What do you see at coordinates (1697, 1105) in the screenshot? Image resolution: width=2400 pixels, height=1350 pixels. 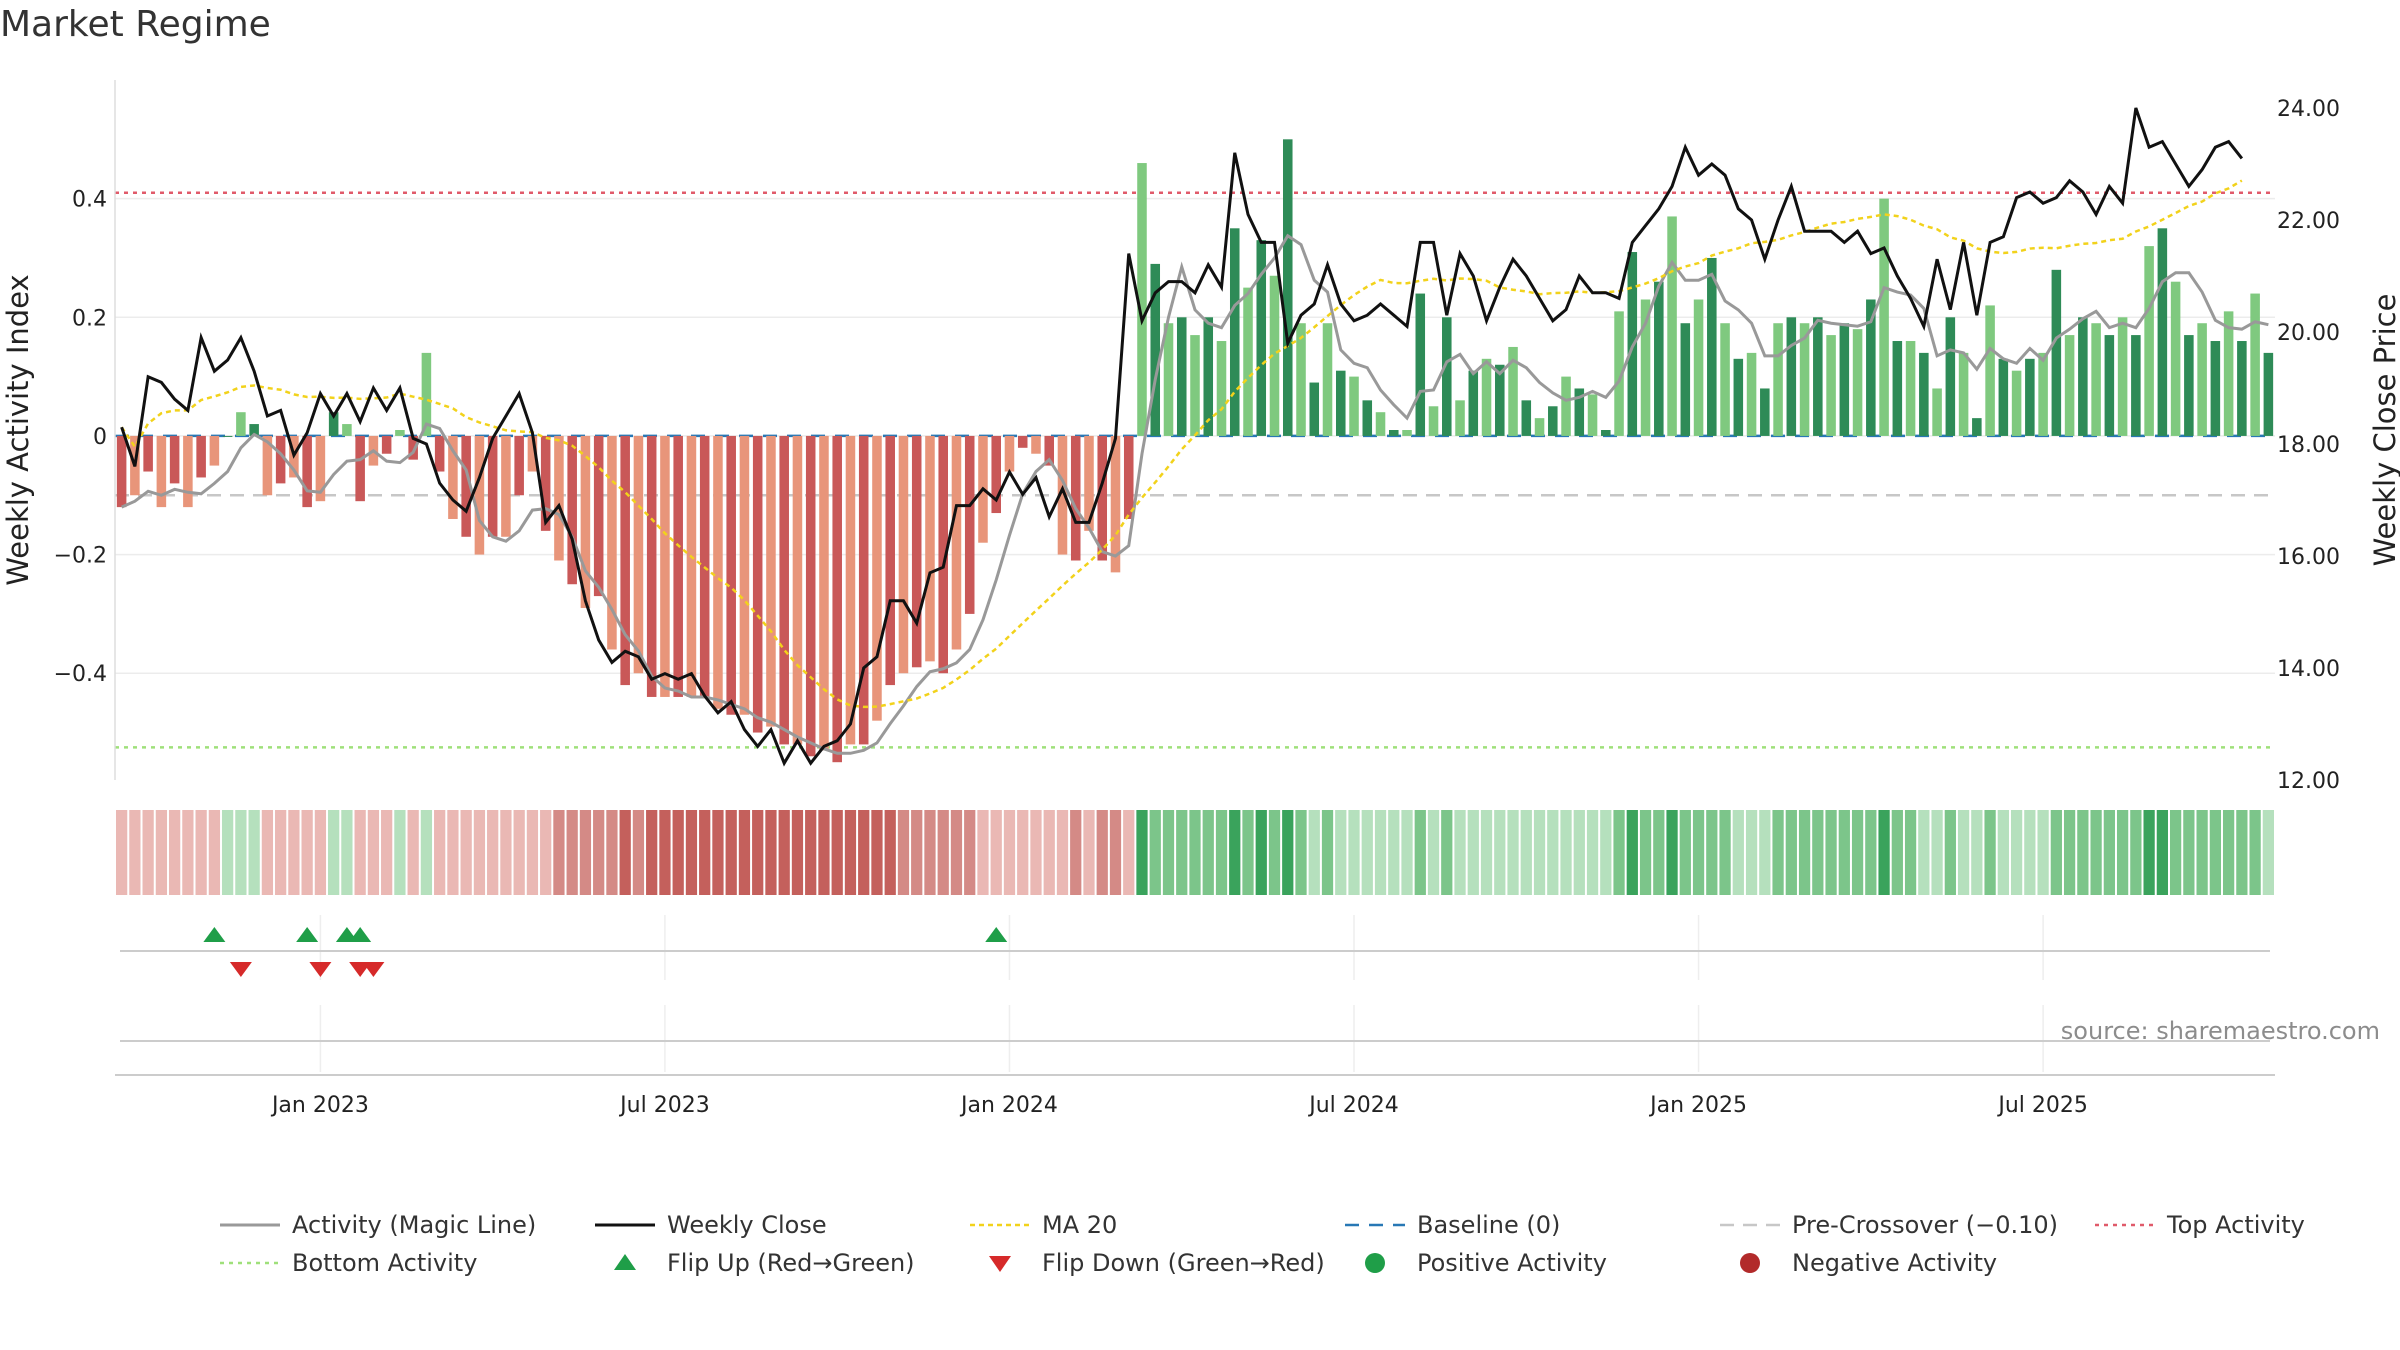 I see `x-tick-label: Jan 2025` at bounding box center [1697, 1105].